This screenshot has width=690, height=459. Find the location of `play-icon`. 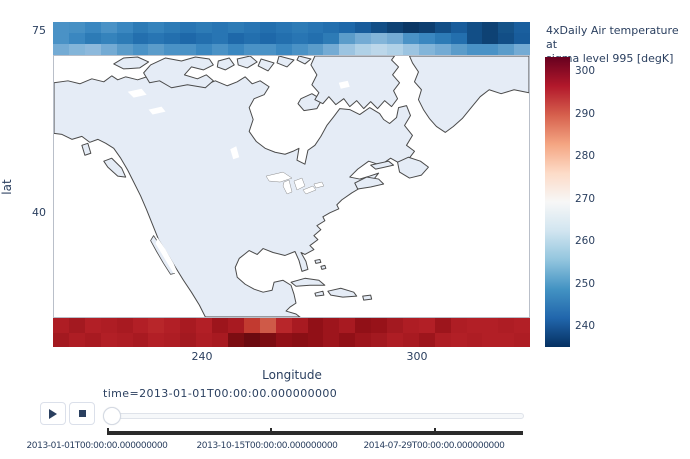

play-icon is located at coordinates (53, 413).